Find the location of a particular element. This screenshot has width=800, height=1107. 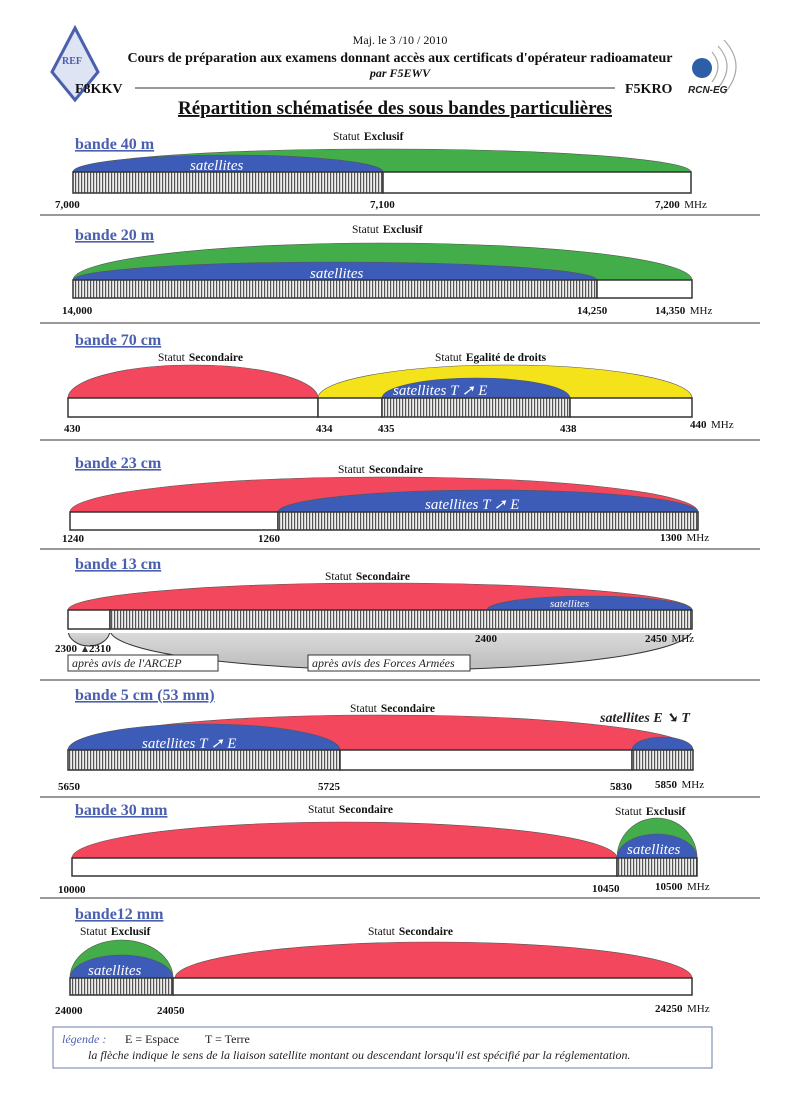

svg-text: REF is located at coordinates (72, 61).